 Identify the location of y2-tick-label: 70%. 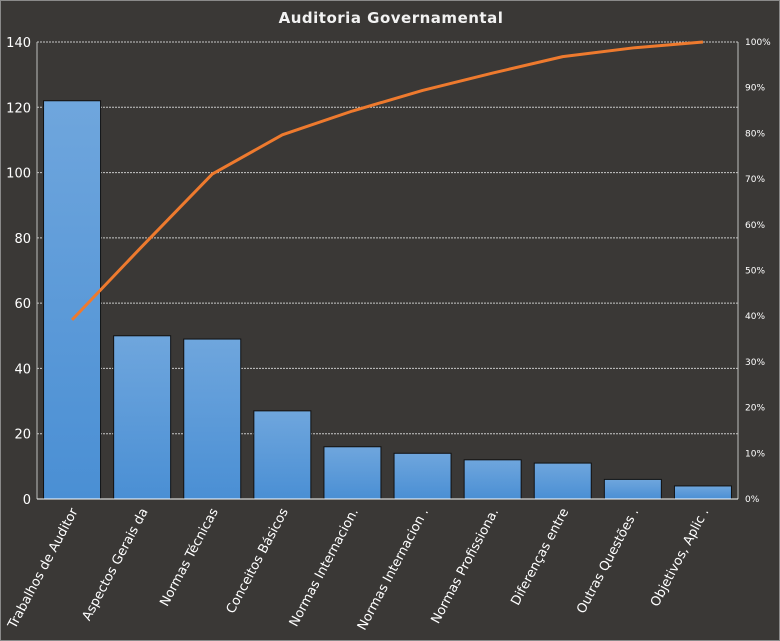
(755, 180).